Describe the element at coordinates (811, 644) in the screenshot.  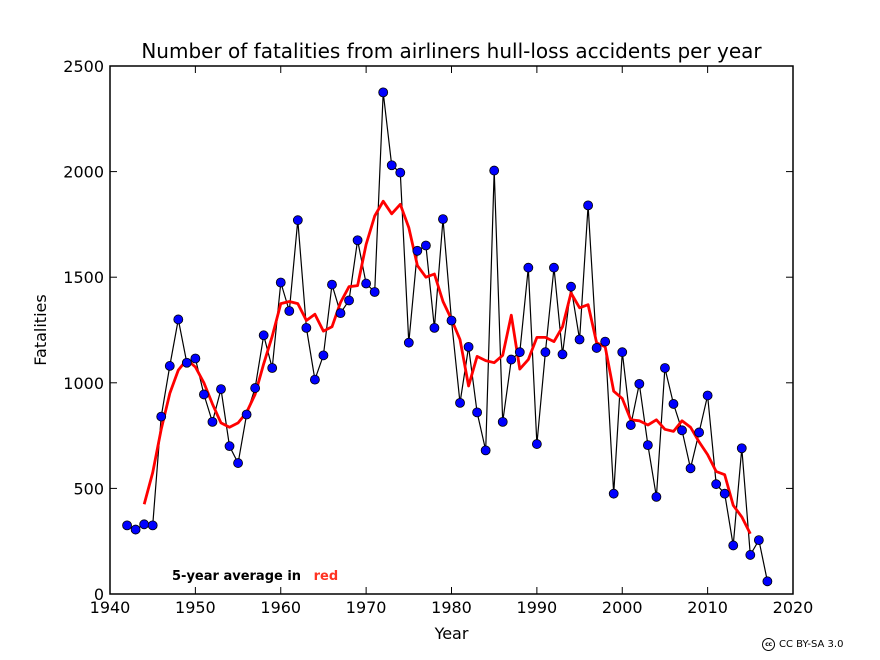
I see `license-text: CC BY-SA 3.0` at that location.